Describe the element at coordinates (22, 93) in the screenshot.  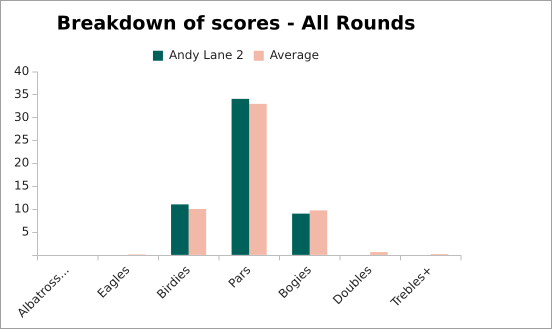
I see `y-tick-label: 35` at that location.